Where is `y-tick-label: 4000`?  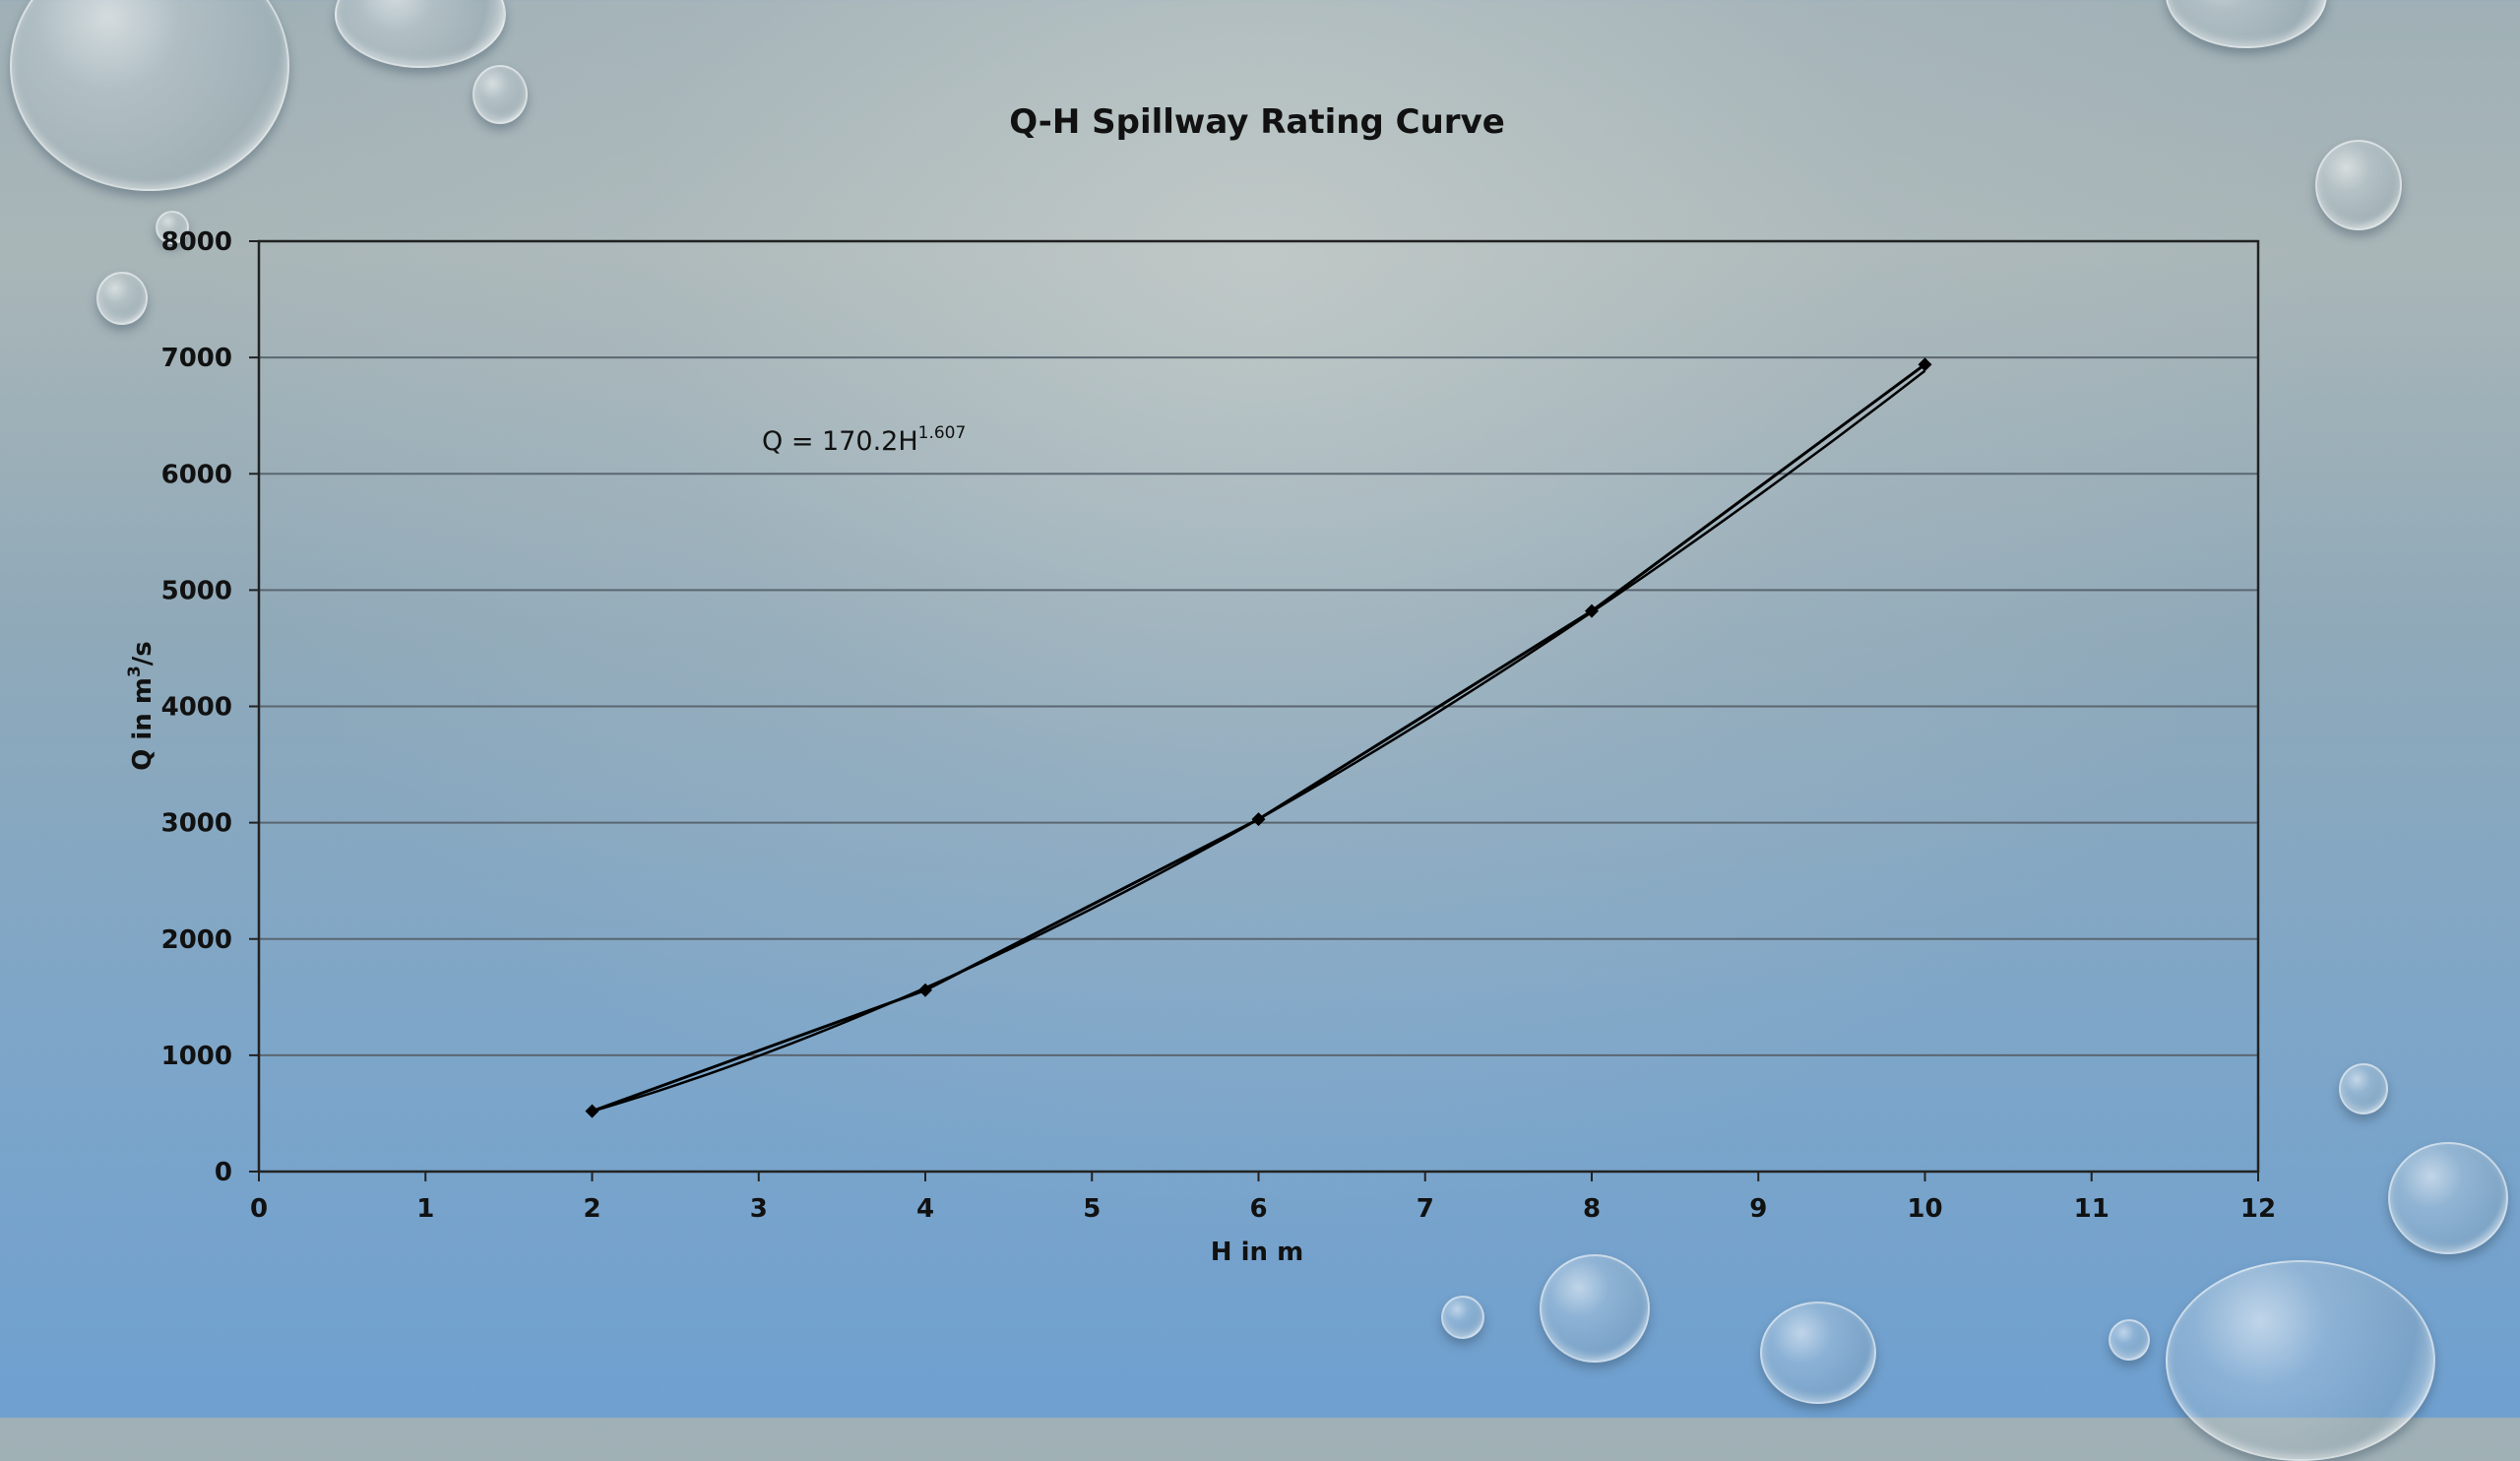
y-tick-label: 4000 is located at coordinates (196, 708).